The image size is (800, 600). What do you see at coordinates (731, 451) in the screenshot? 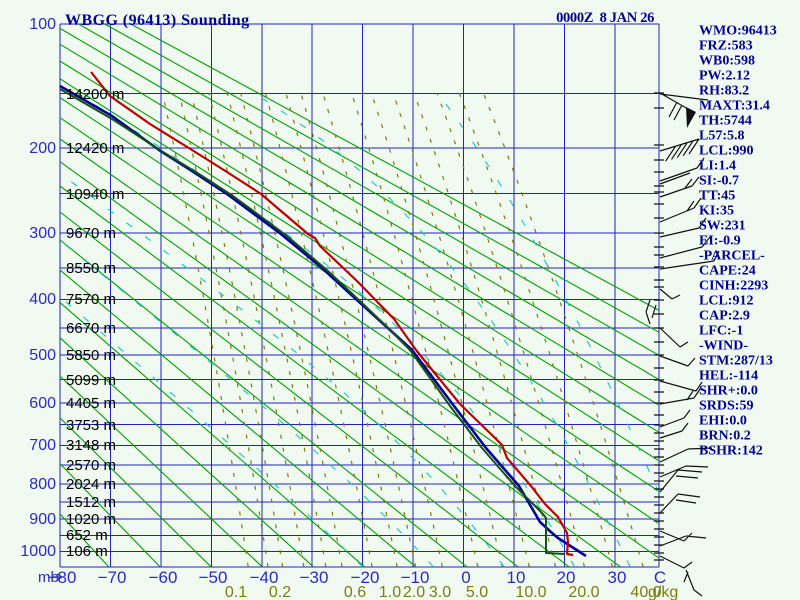
I see `svg-text: BSHR:142` at bounding box center [731, 451].